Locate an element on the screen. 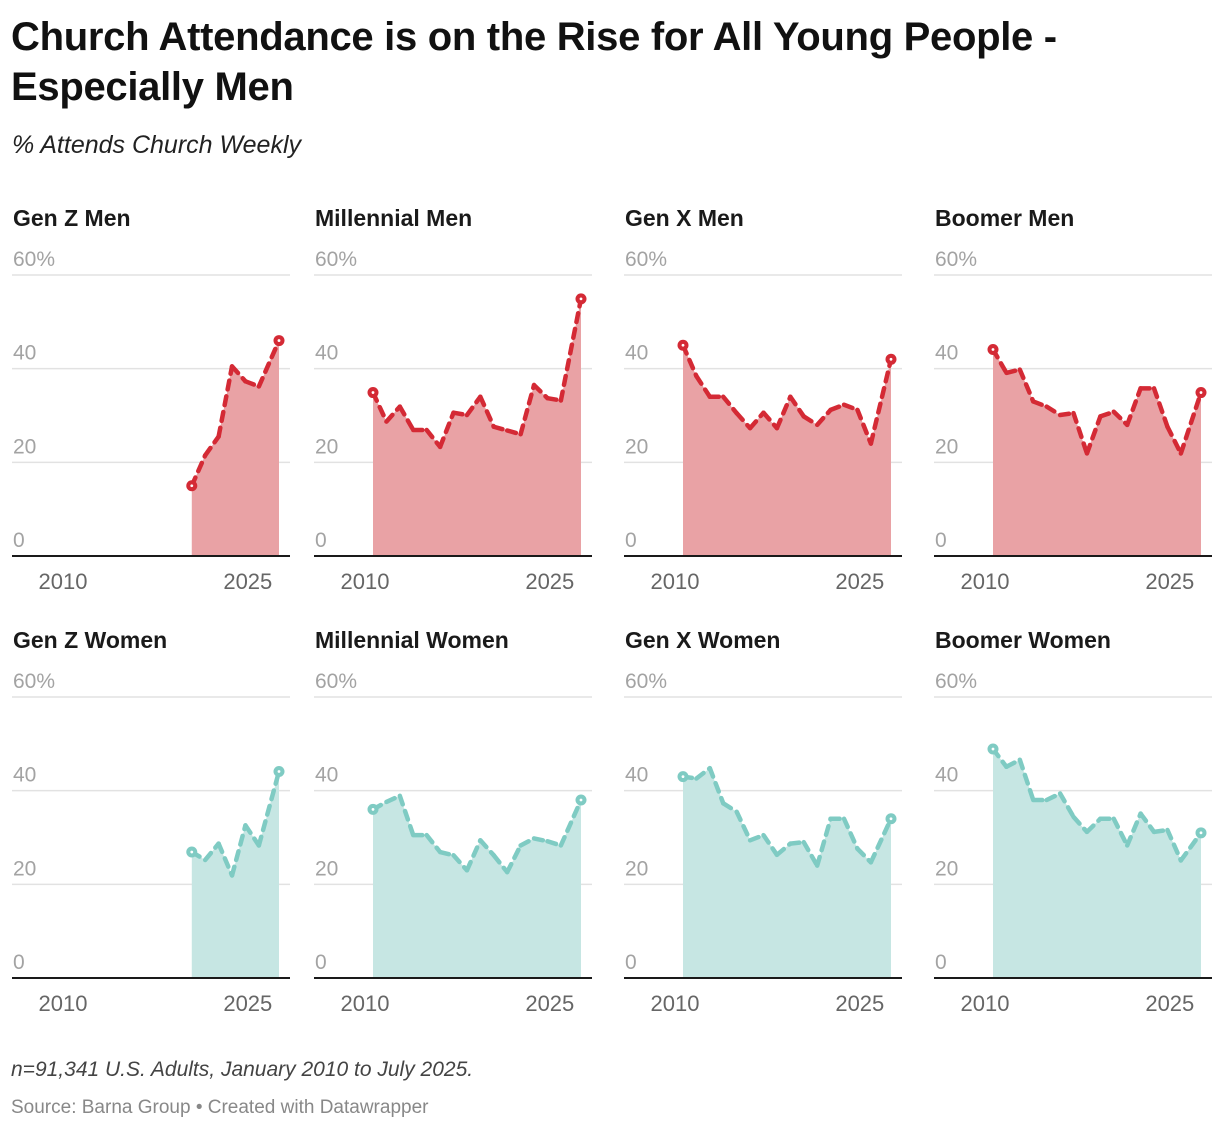  panel-title: Millennial Men is located at coordinates (394, 218).